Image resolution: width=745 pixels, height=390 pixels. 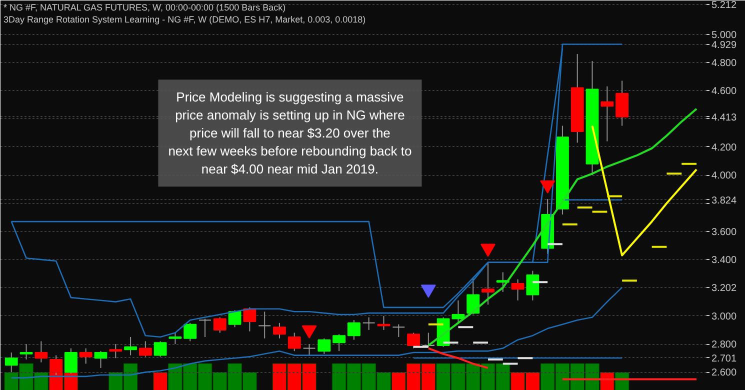 What do you see at coordinates (724, 45) in the screenshot?
I see `y-tick-label: 4.929` at bounding box center [724, 45].